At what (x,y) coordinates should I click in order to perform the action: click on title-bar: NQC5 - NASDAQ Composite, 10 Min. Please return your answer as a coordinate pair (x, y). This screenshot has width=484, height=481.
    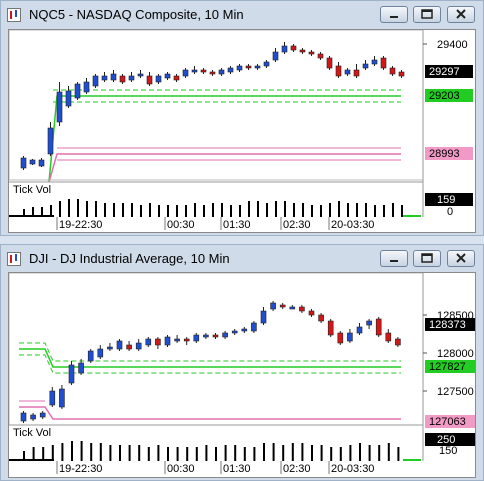
    Looking at the image, I should click on (242, 15).